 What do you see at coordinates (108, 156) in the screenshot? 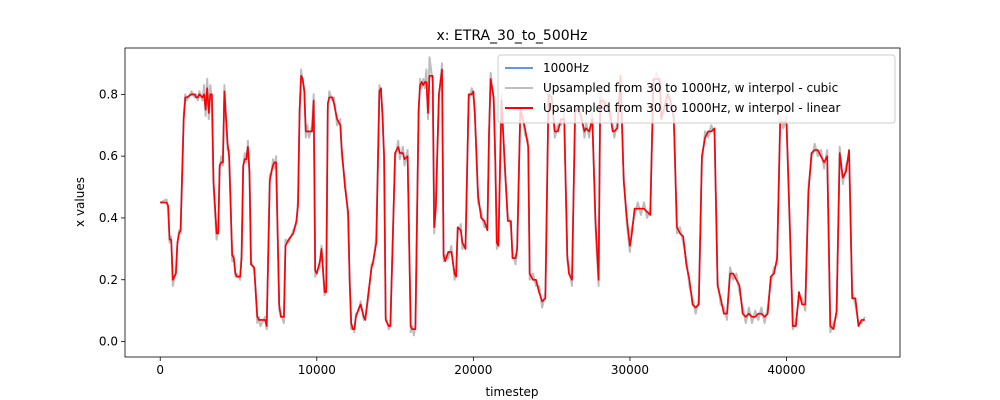
I see `y-tick-label: 0.6` at bounding box center [108, 156].